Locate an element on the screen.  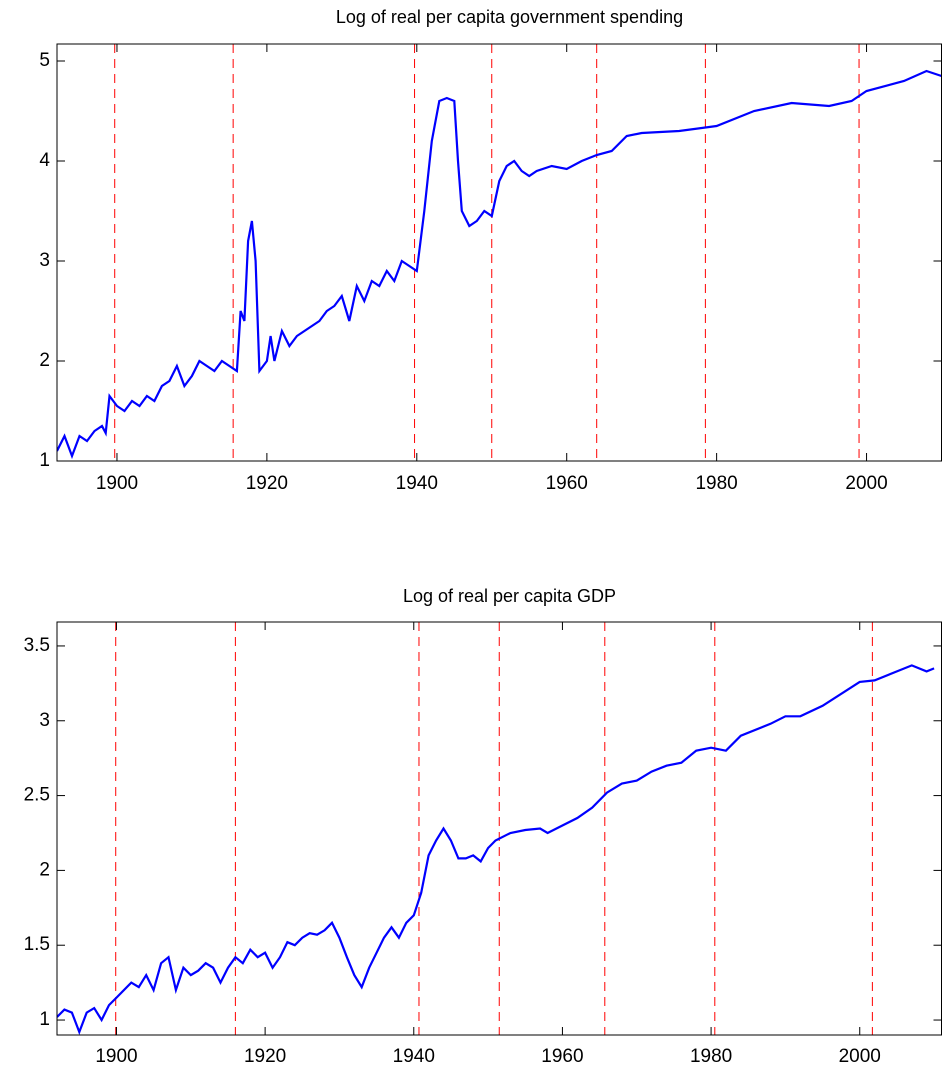
y-tick-label: 4 is located at coordinates (44, 160).